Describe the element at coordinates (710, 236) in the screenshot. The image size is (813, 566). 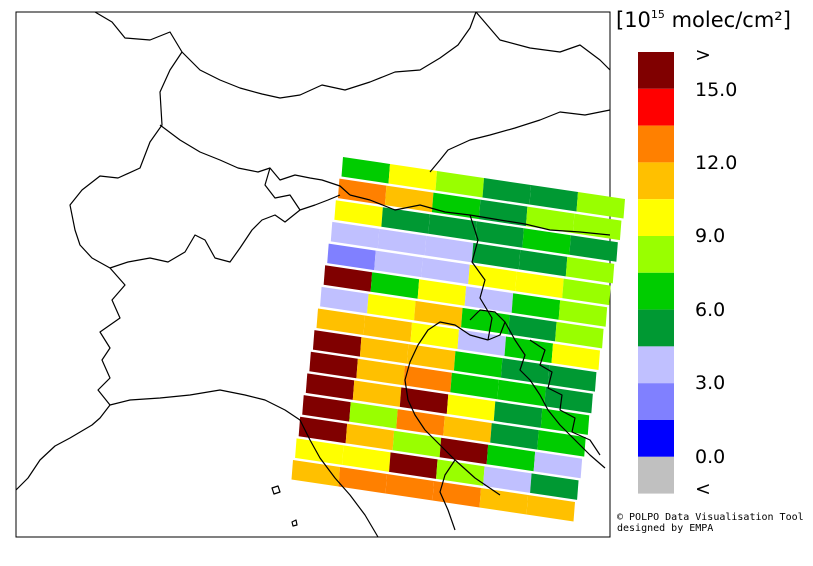
I see `legend-label-9: 9.0` at that location.